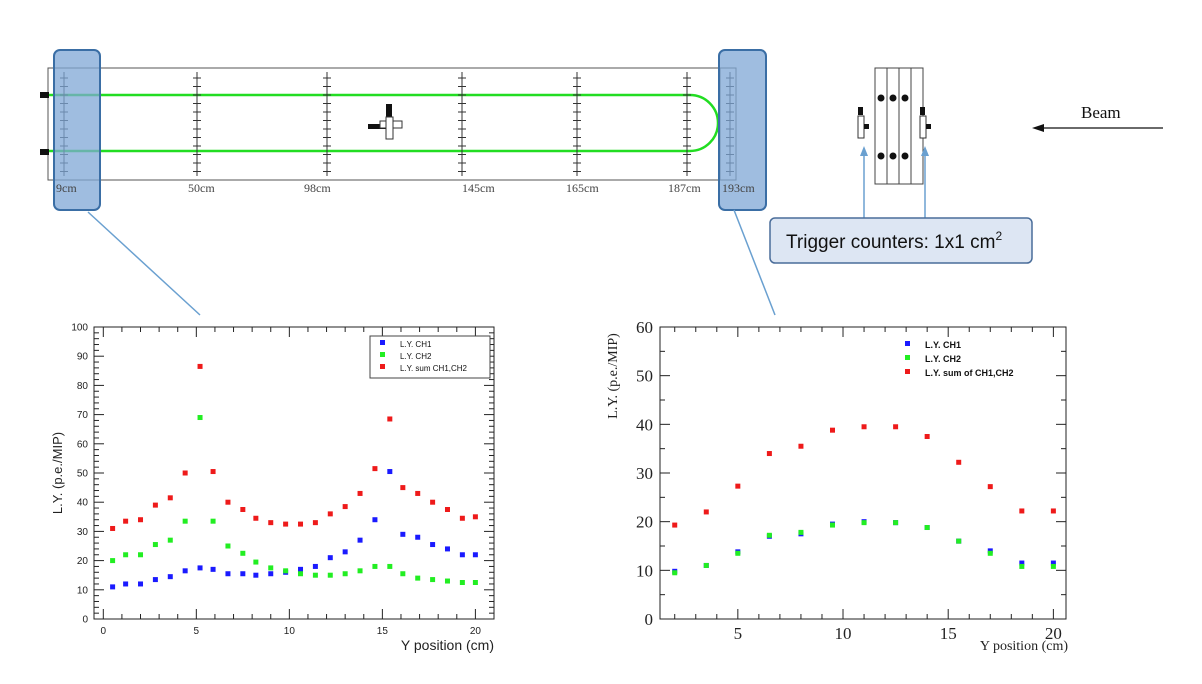  Describe the element at coordinates (738, 633) in the screenshot. I see `x-tick-label: 5` at that location.